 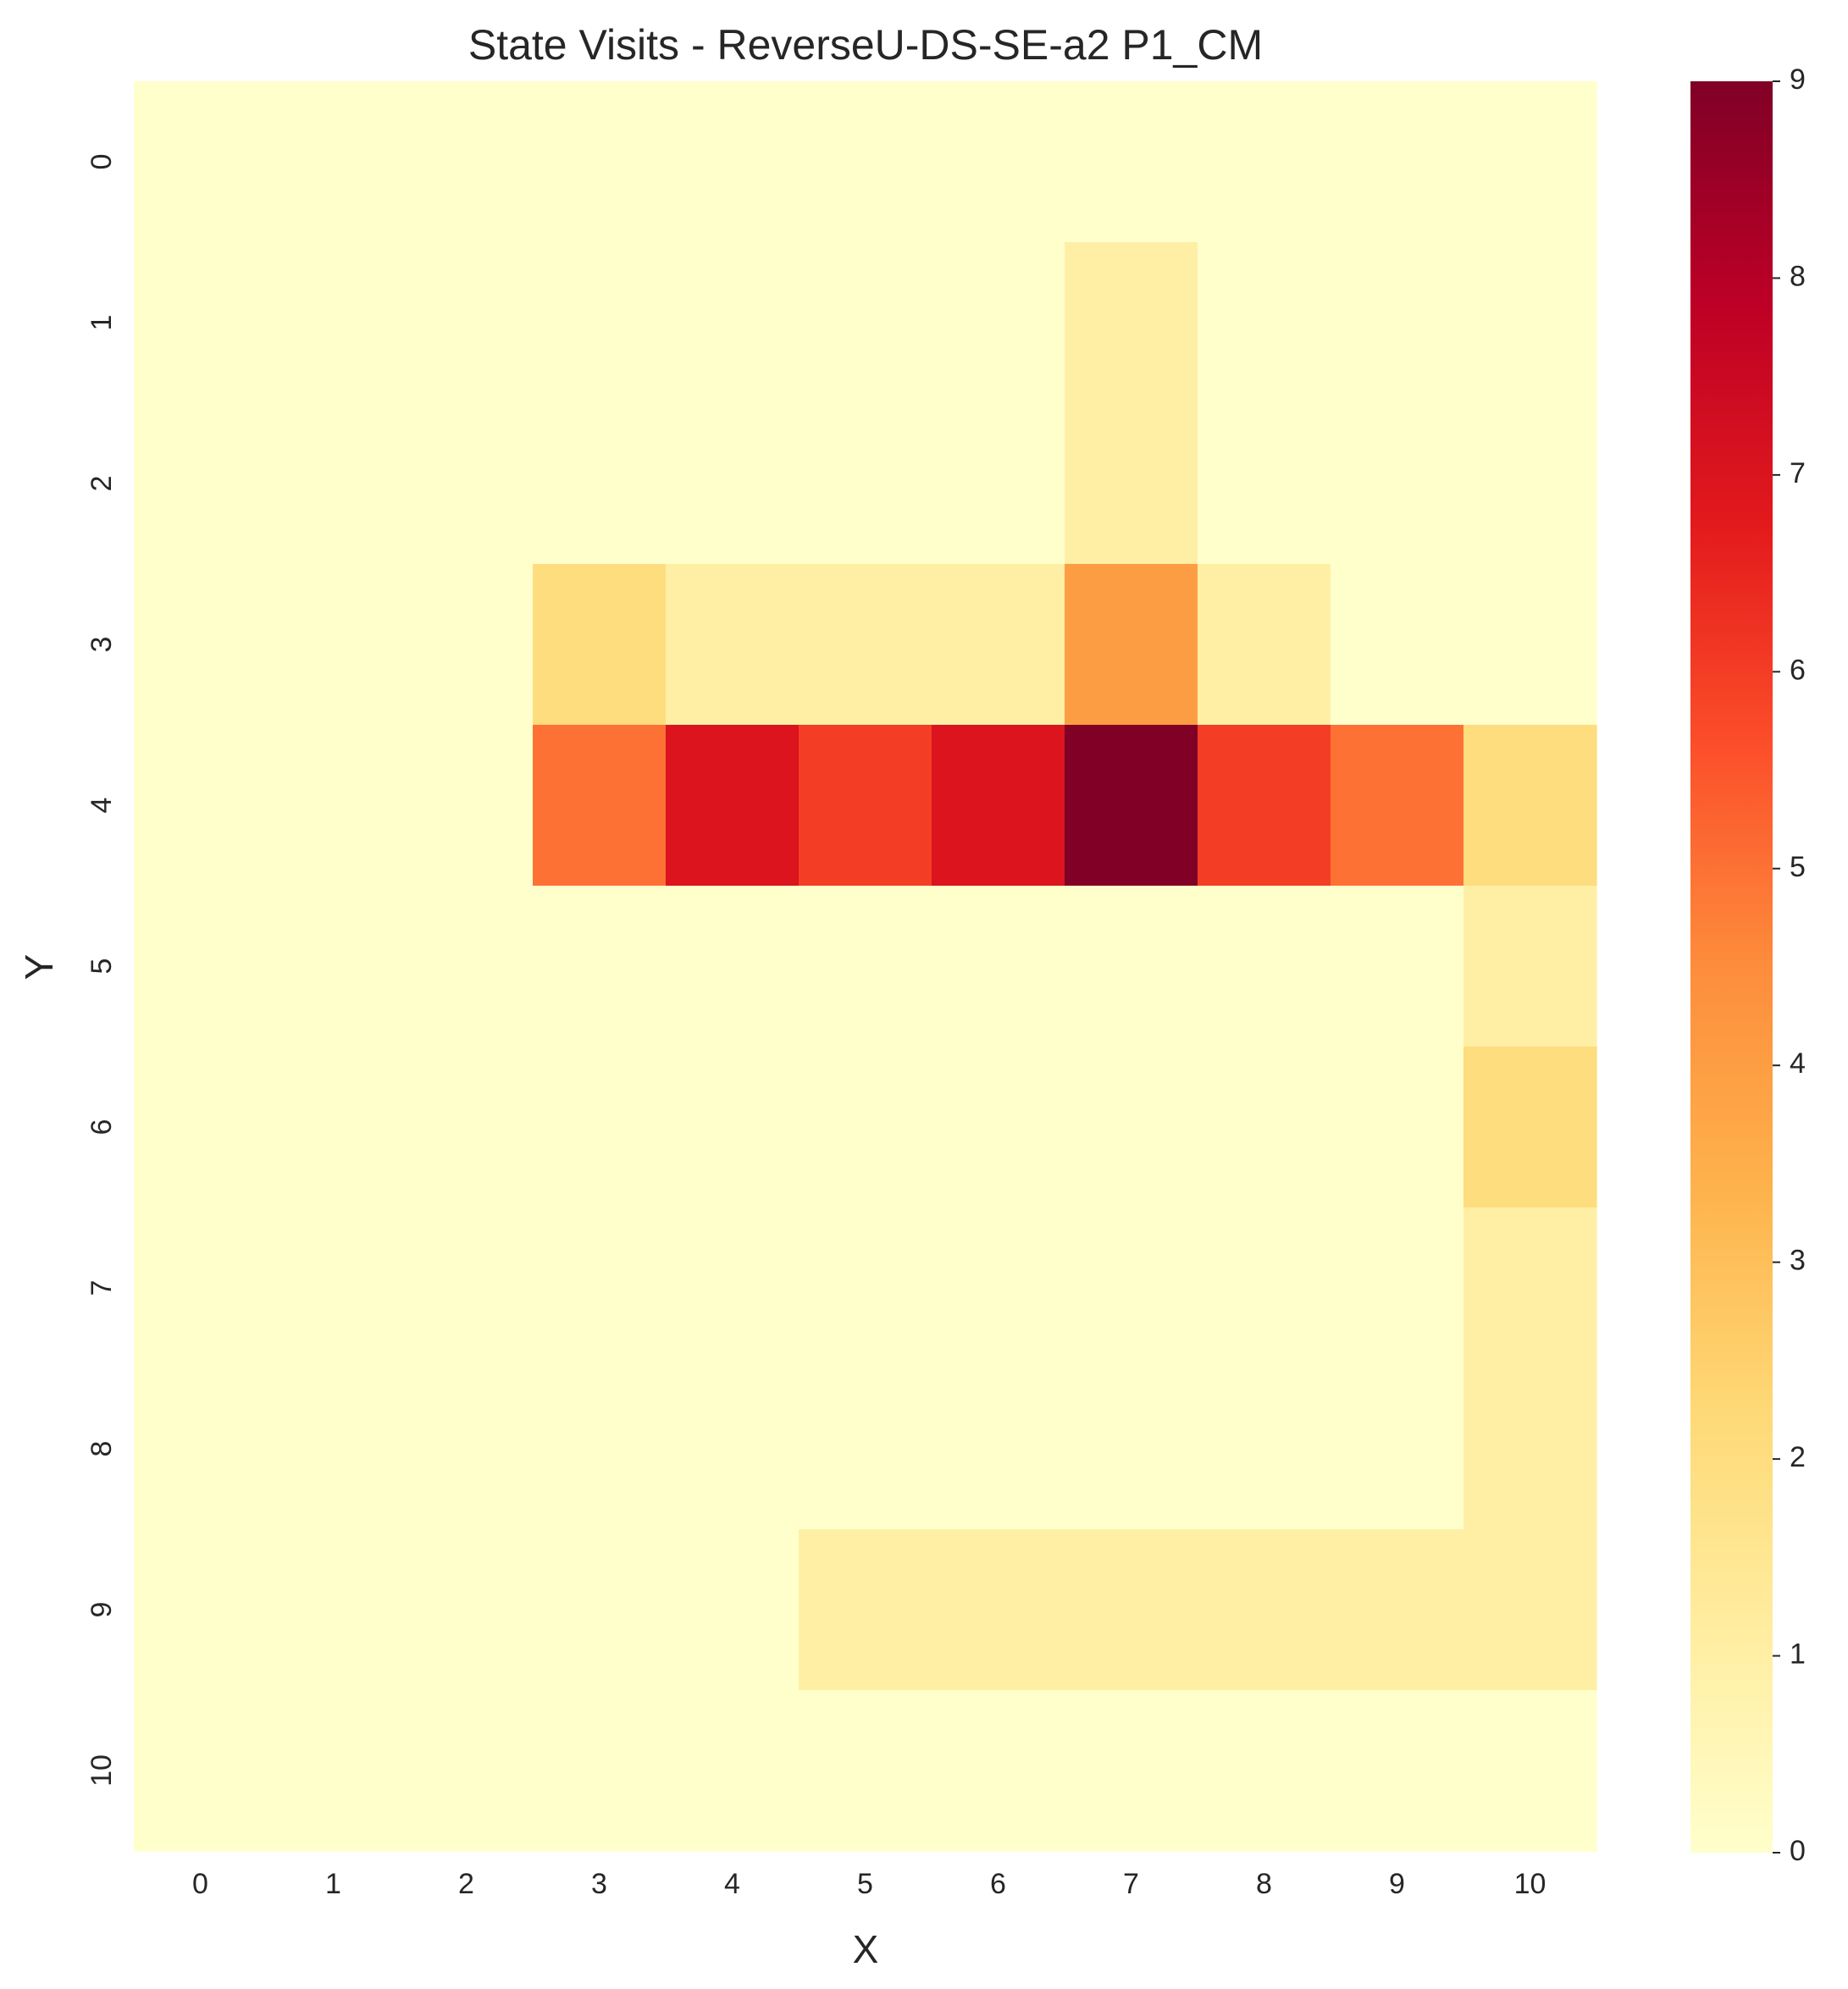 What do you see at coordinates (102, 1288) in the screenshot?
I see `y-tick-label: 7` at bounding box center [102, 1288].